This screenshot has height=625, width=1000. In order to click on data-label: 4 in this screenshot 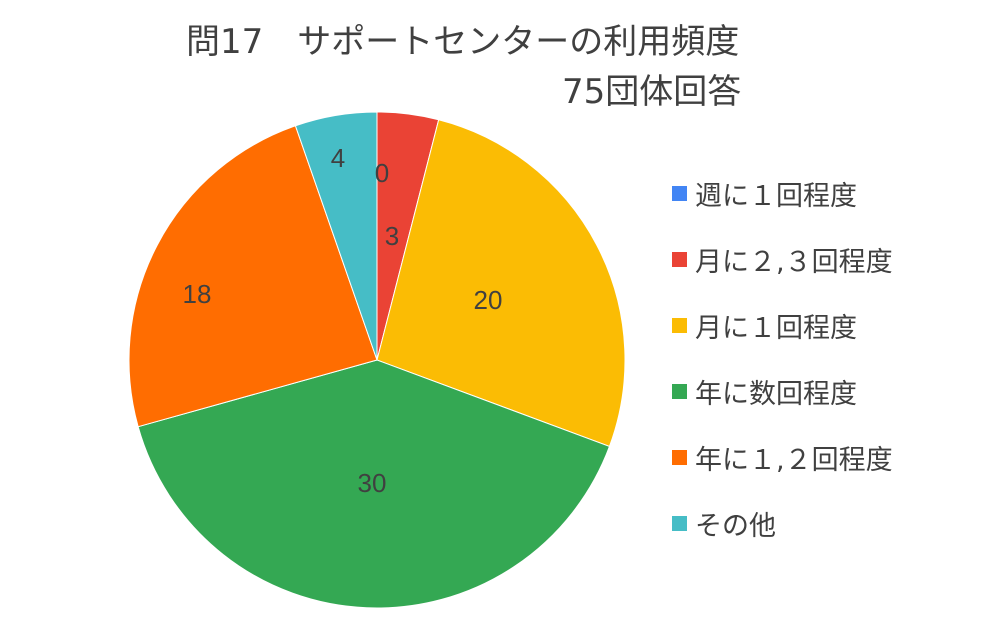, I will do `click(338, 158)`.